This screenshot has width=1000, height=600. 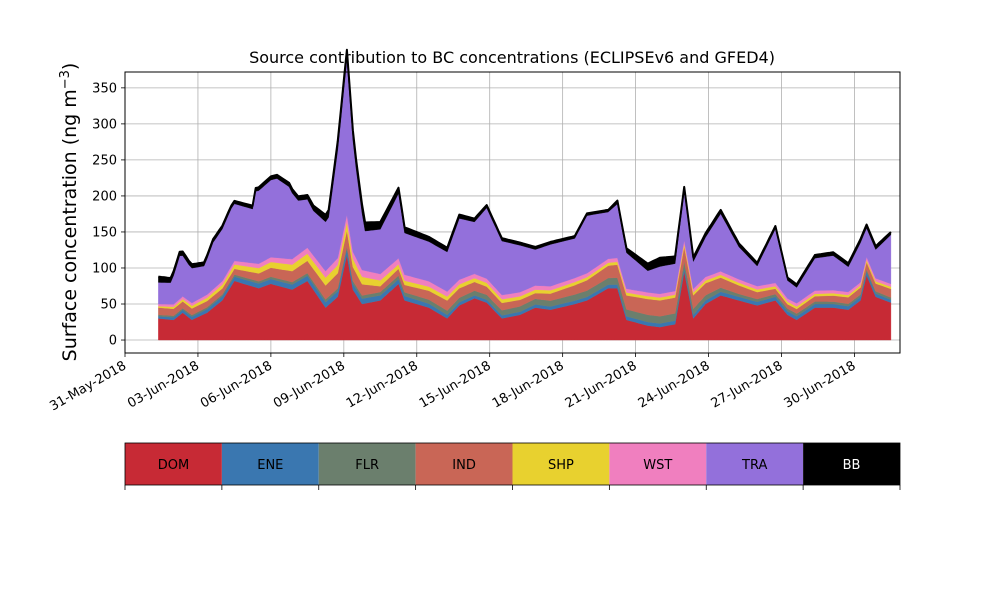 I want to click on legend-label-ene: ENE, so click(x=270, y=465).